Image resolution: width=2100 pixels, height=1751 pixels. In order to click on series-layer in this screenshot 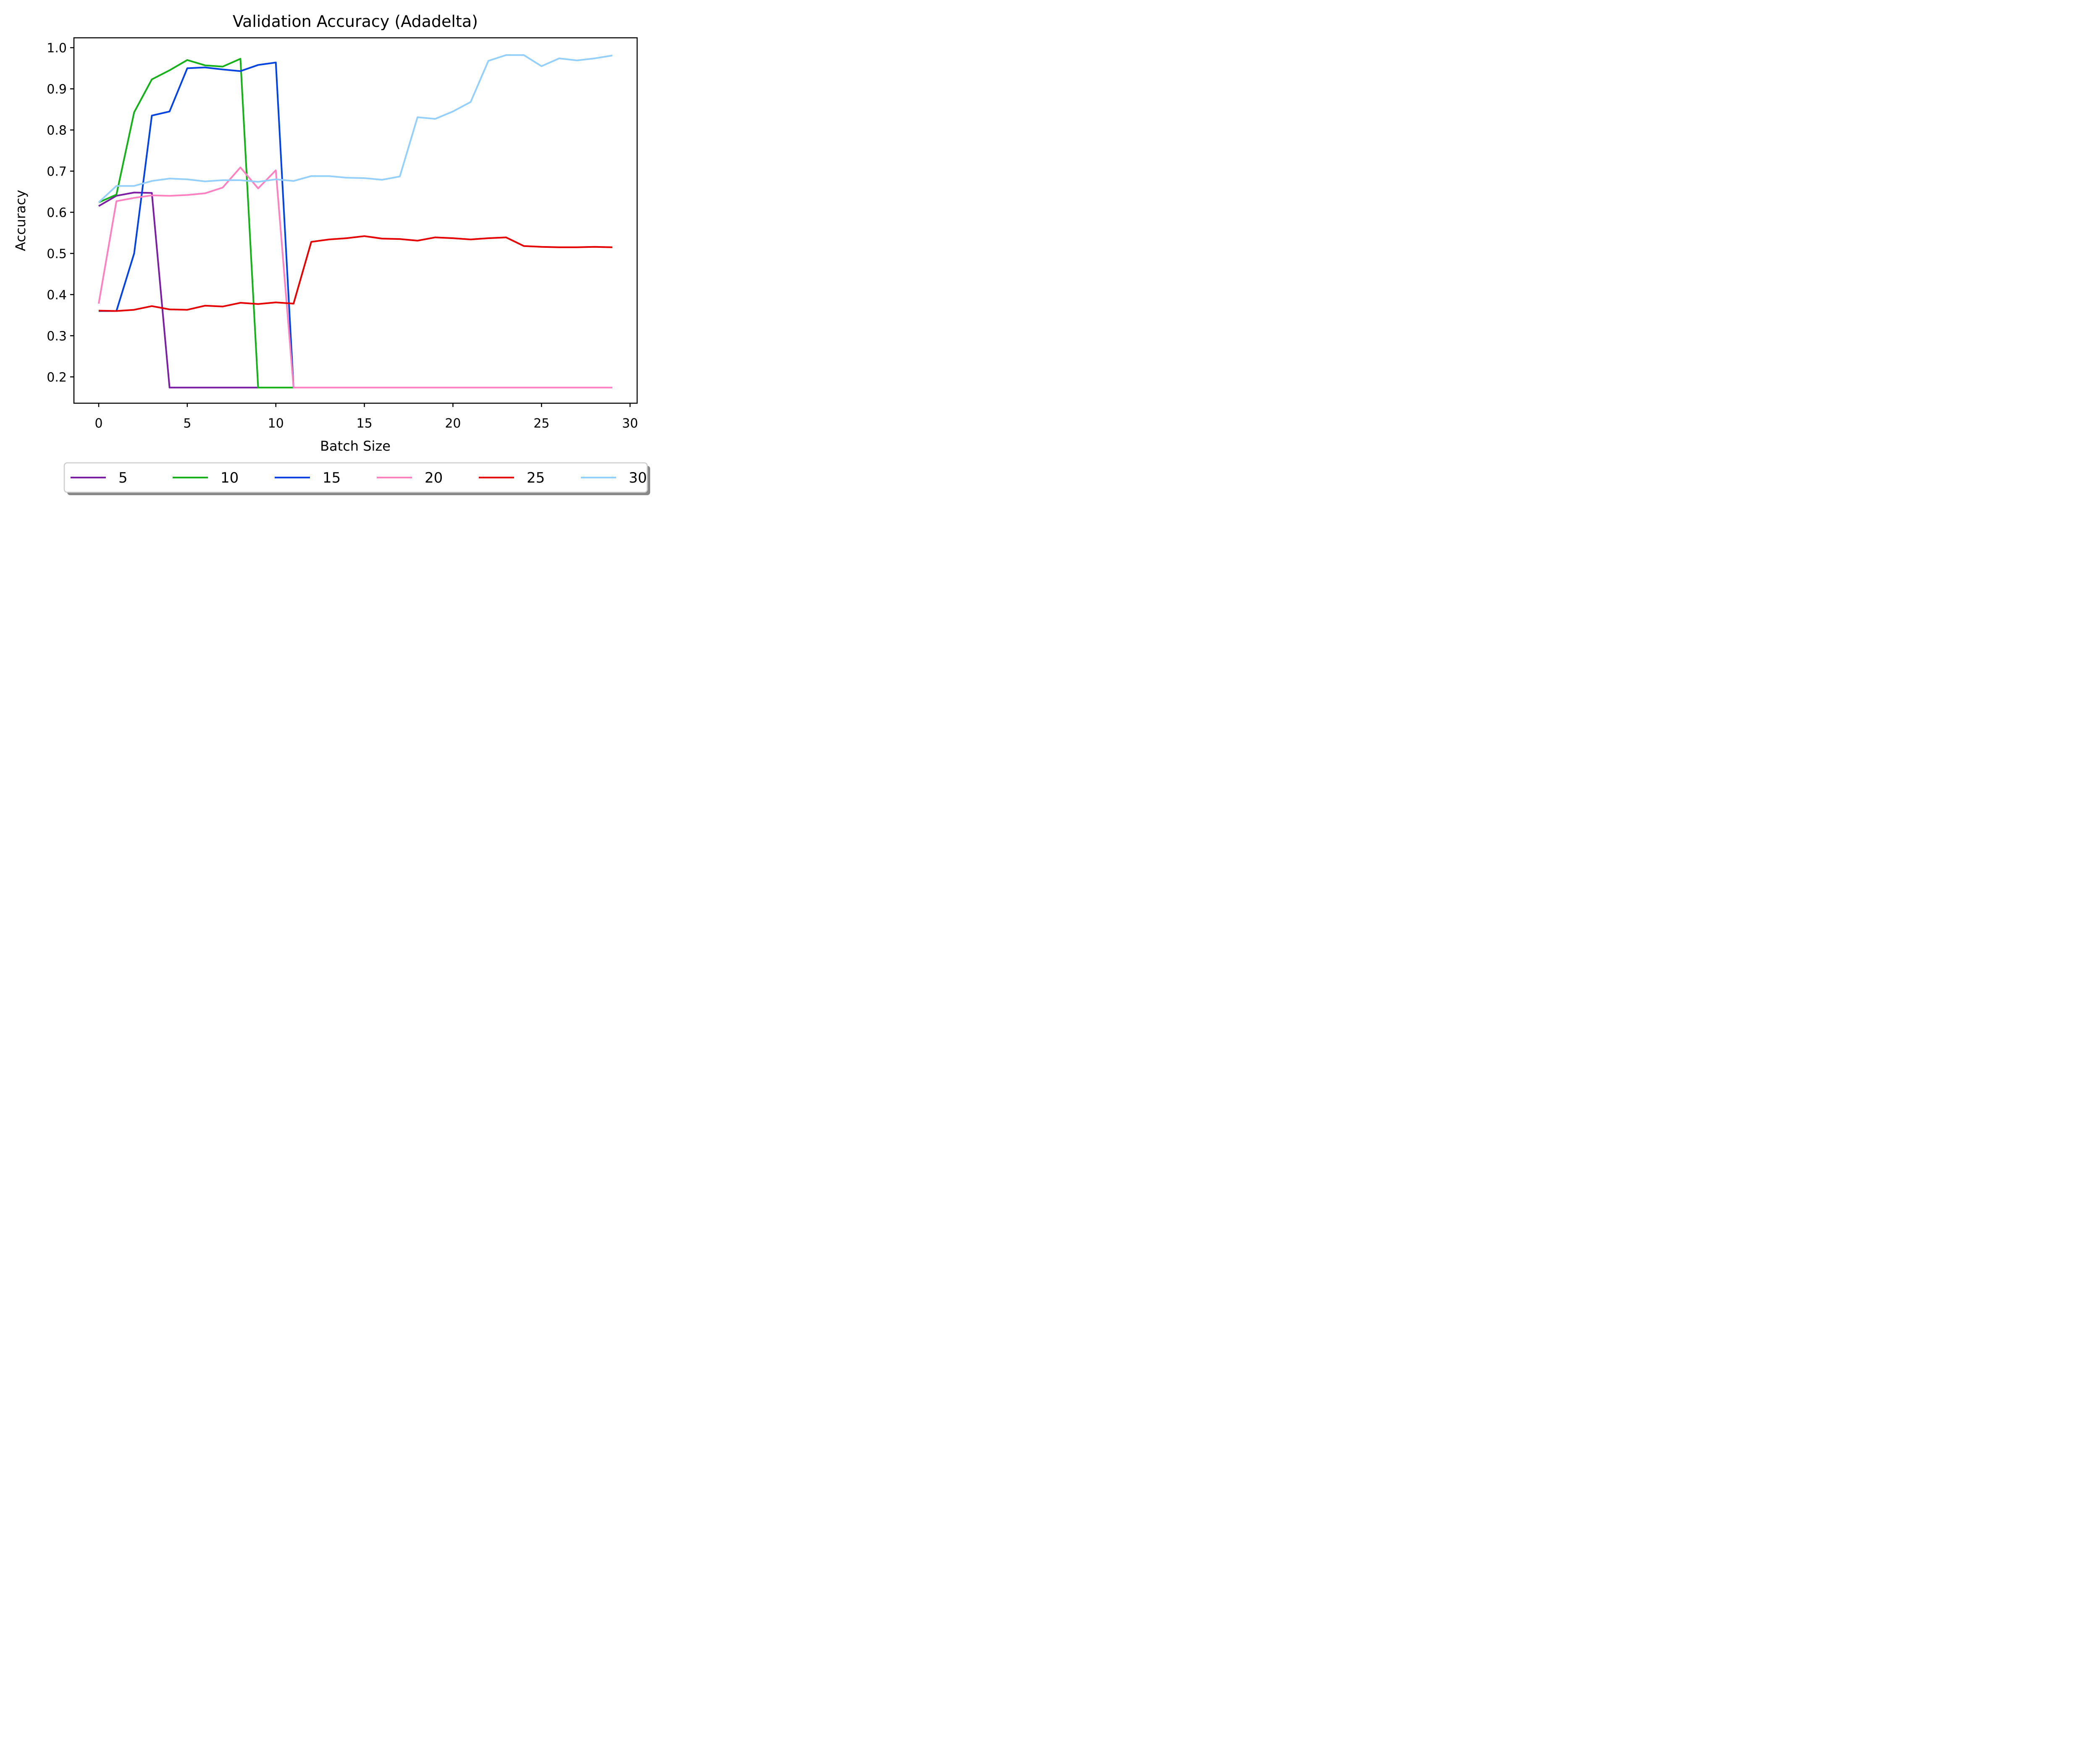, I will do `click(355, 221)`.